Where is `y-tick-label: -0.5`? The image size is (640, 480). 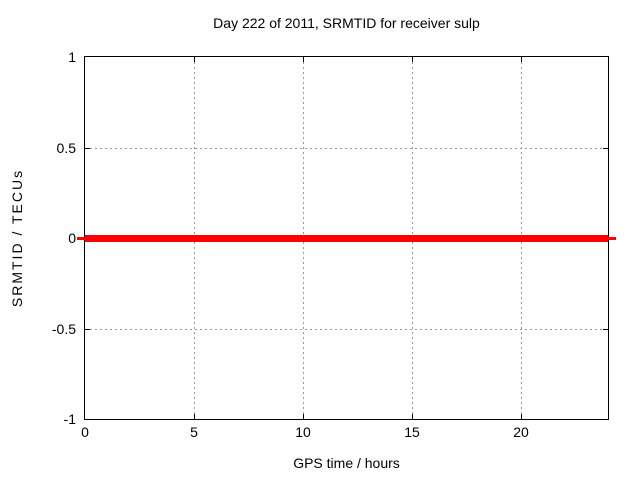 y-tick-label: -0.5 is located at coordinates (63, 329).